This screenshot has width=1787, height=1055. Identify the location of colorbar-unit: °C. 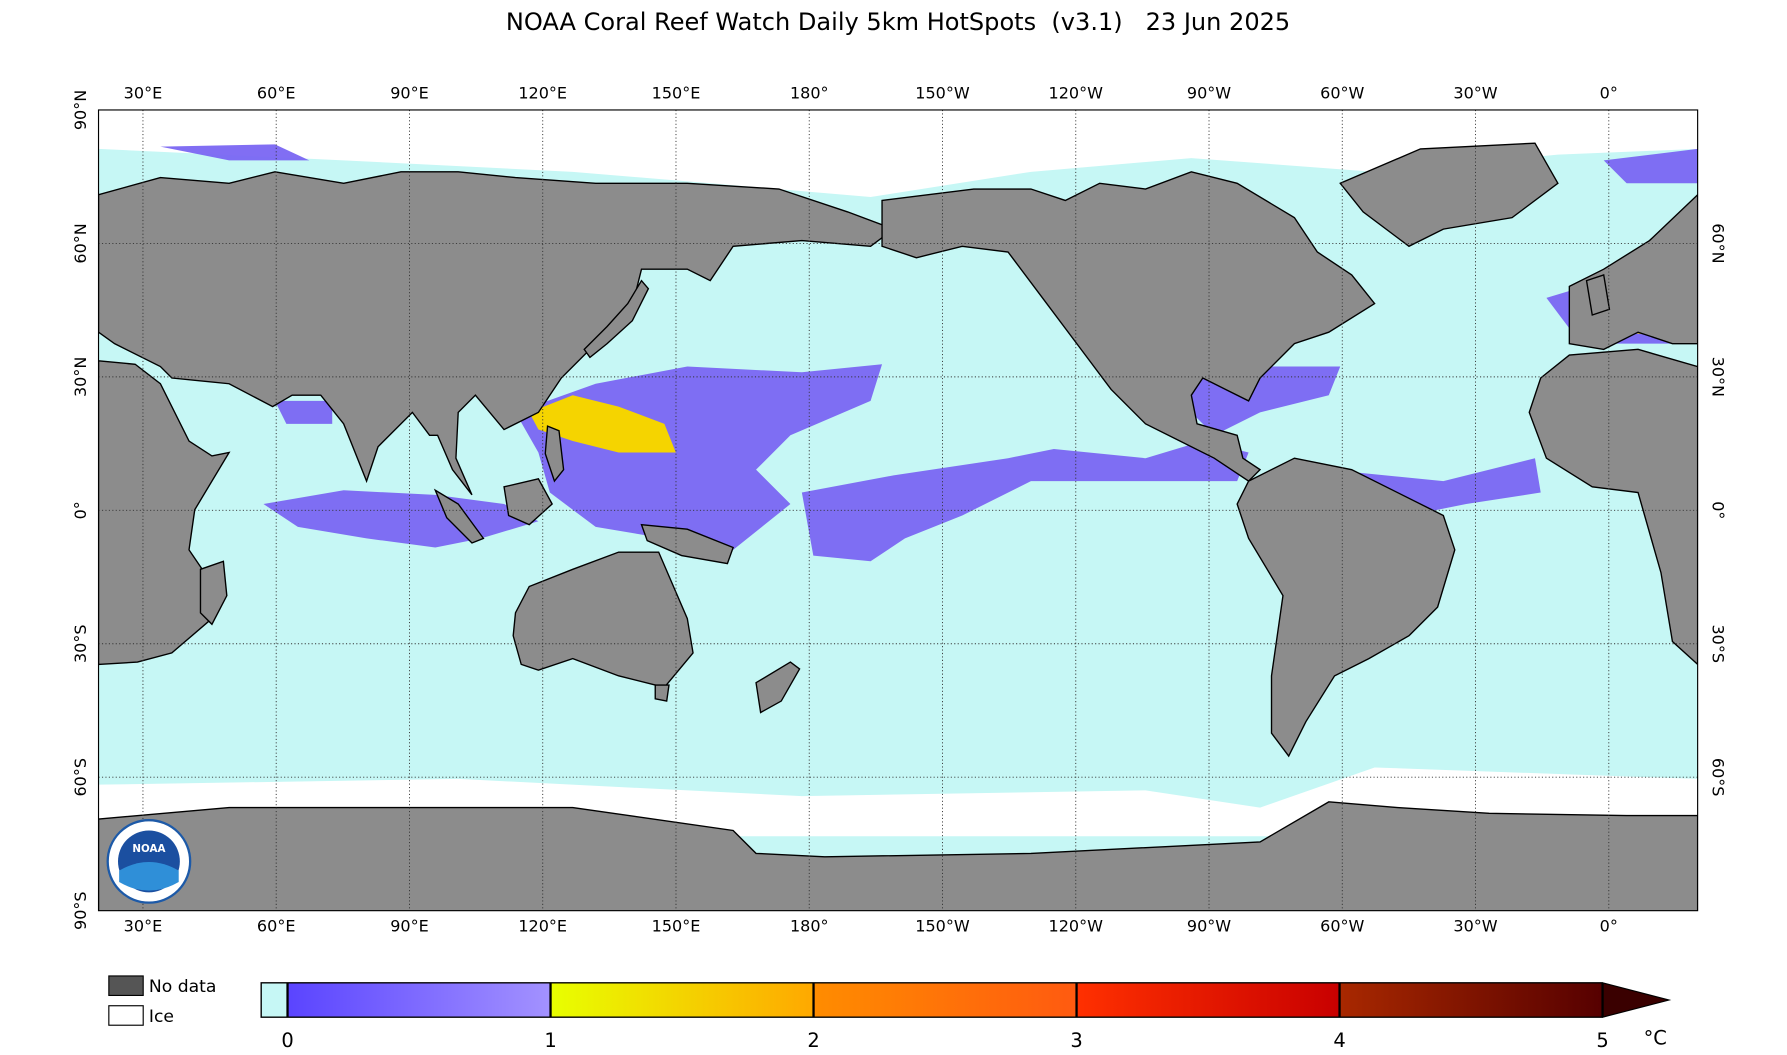
(1655, 1038).